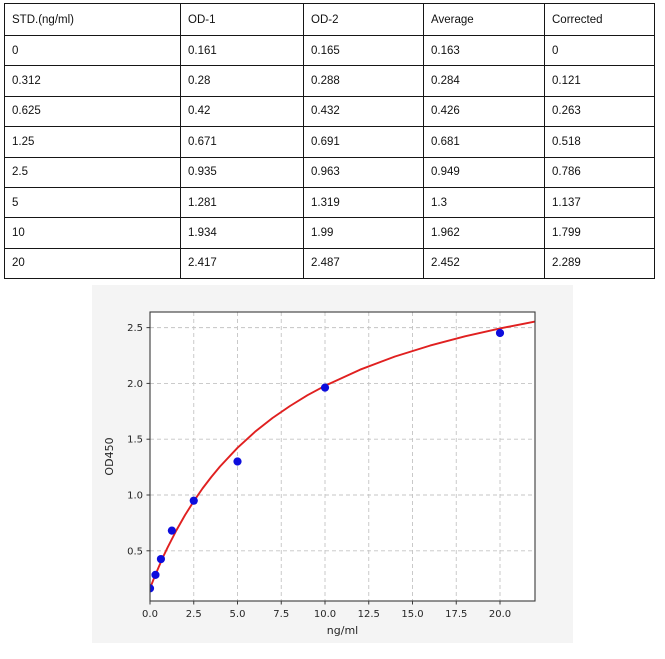  Describe the element at coordinates (242, 263) in the screenshot. I see `table-cell: 2.417` at that location.